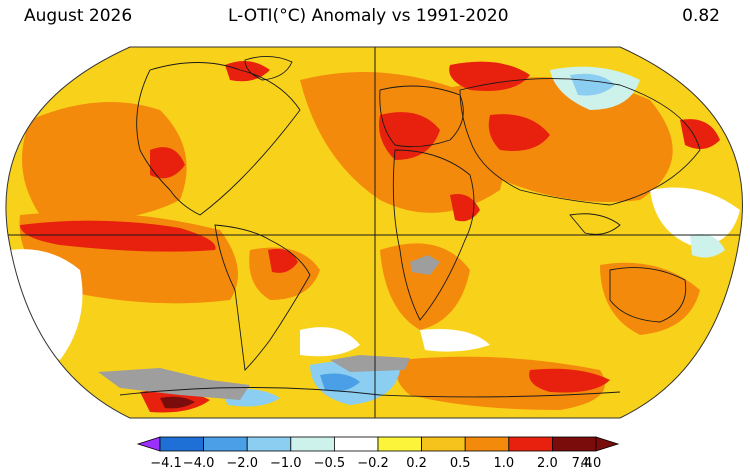 The height and width of the screenshot is (474, 750). What do you see at coordinates (582, 463) in the screenshot?
I see `legend-tick-label: 7.4` at bounding box center [582, 463].